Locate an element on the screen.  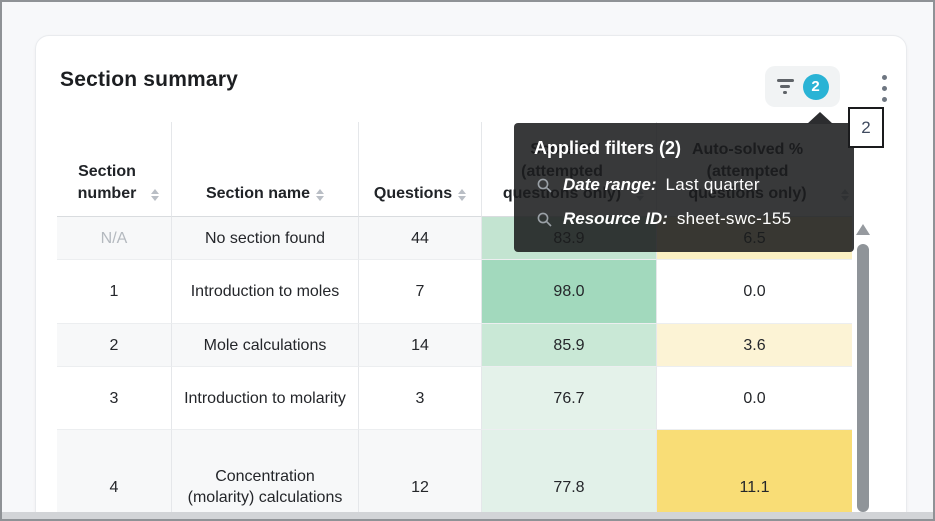
tooltip-caret is located at coordinates (820, 118).